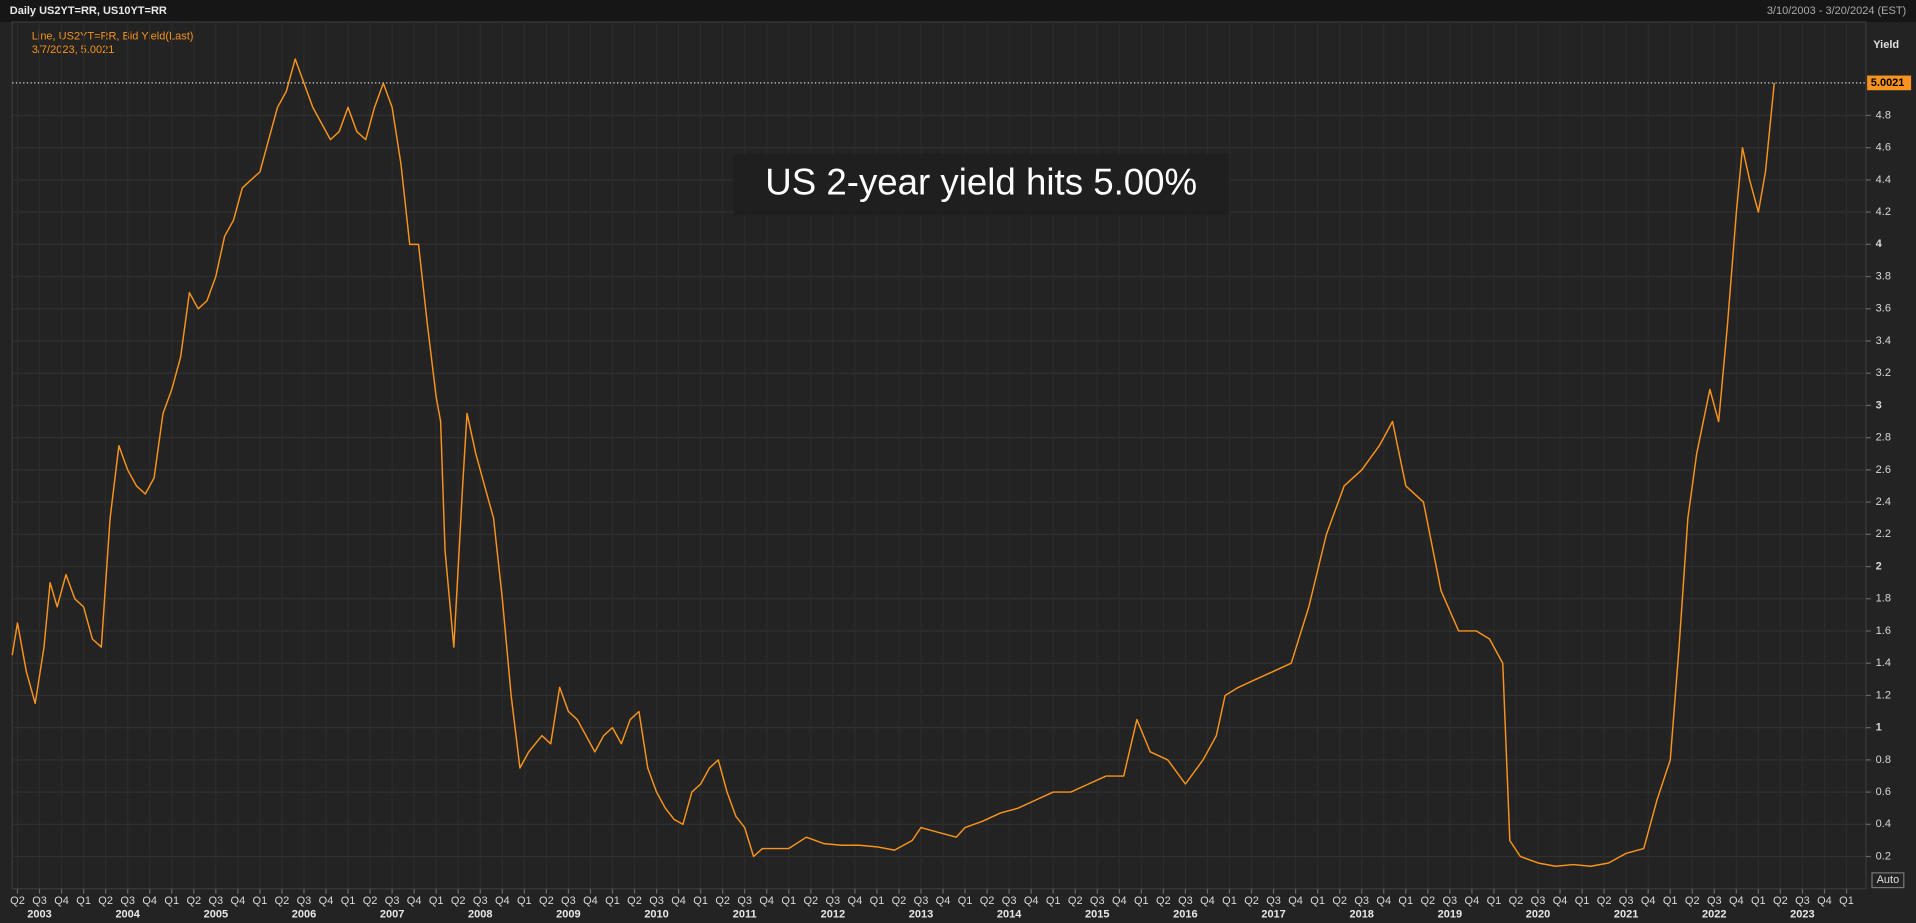 This screenshot has width=1916, height=923. Describe the element at coordinates (568, 914) in the screenshot. I see `year-label: 2009` at that location.